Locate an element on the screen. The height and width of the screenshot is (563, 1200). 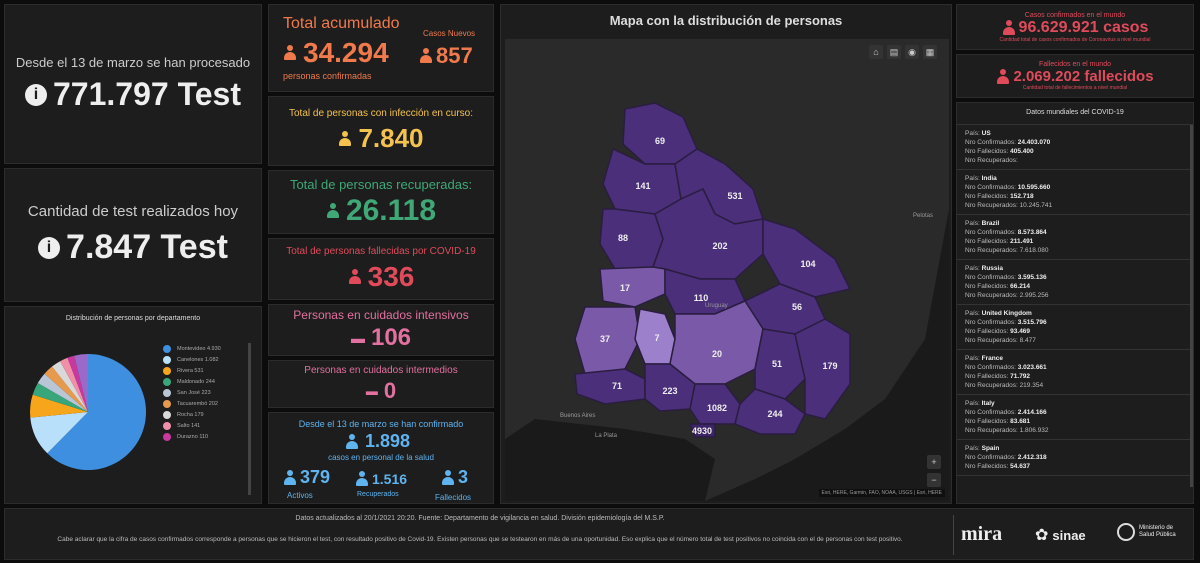
legend-item: Rivera 531 is located at coordinates (205, 370).